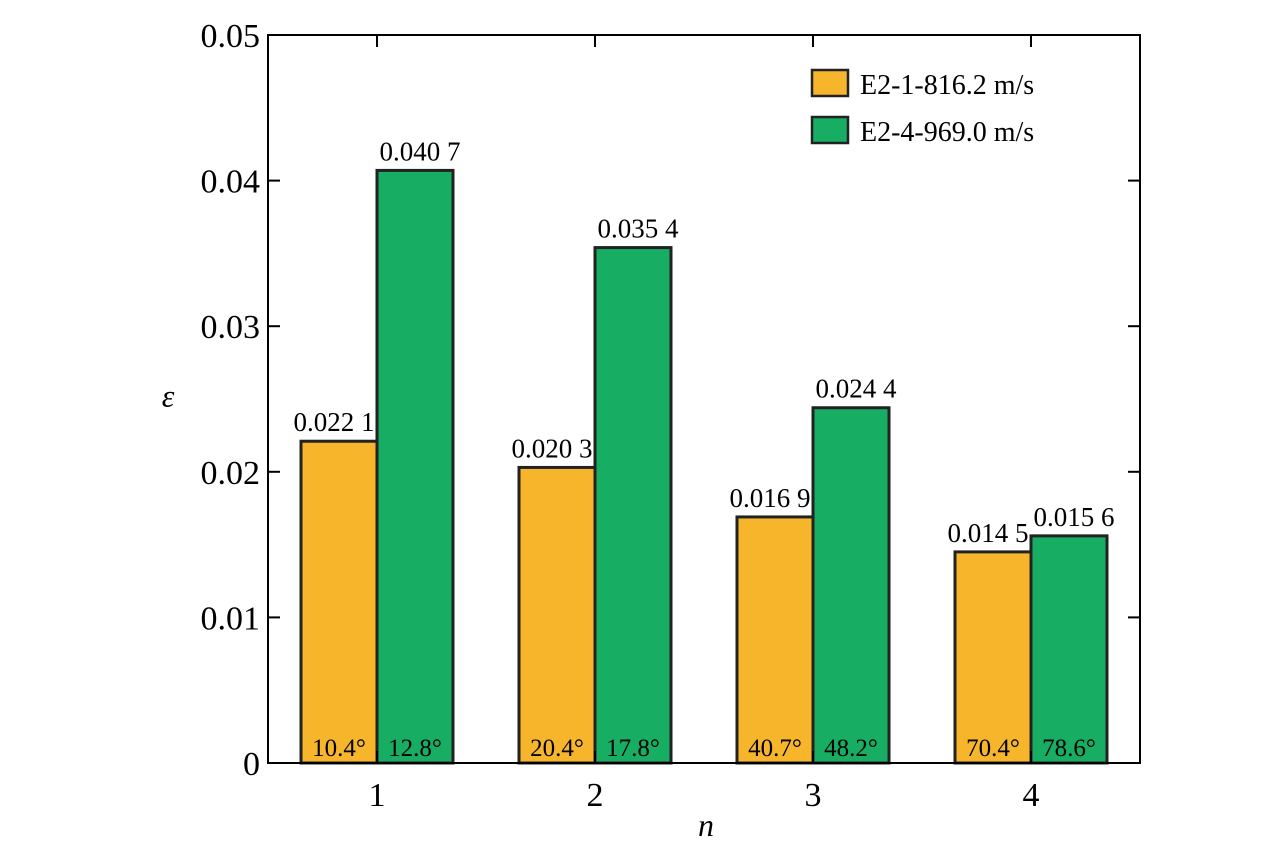 Image resolution: width=1276 pixels, height=849 pixels. What do you see at coordinates (947, 132) in the screenshot?
I see `legend-label: E2-4-969.0 m/s` at bounding box center [947, 132].